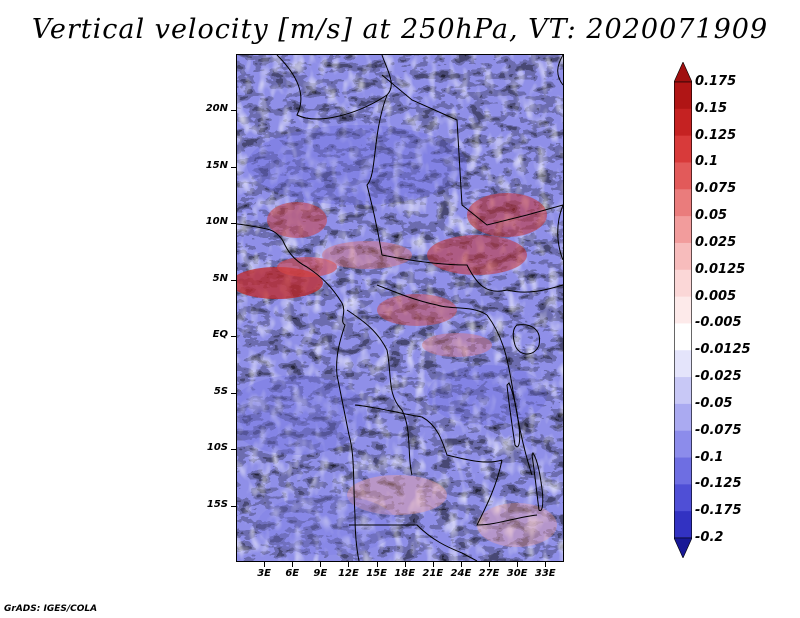  What do you see at coordinates (718, 377) in the screenshot?
I see `colorbar-level-label: -0.025` at bounding box center [718, 377].